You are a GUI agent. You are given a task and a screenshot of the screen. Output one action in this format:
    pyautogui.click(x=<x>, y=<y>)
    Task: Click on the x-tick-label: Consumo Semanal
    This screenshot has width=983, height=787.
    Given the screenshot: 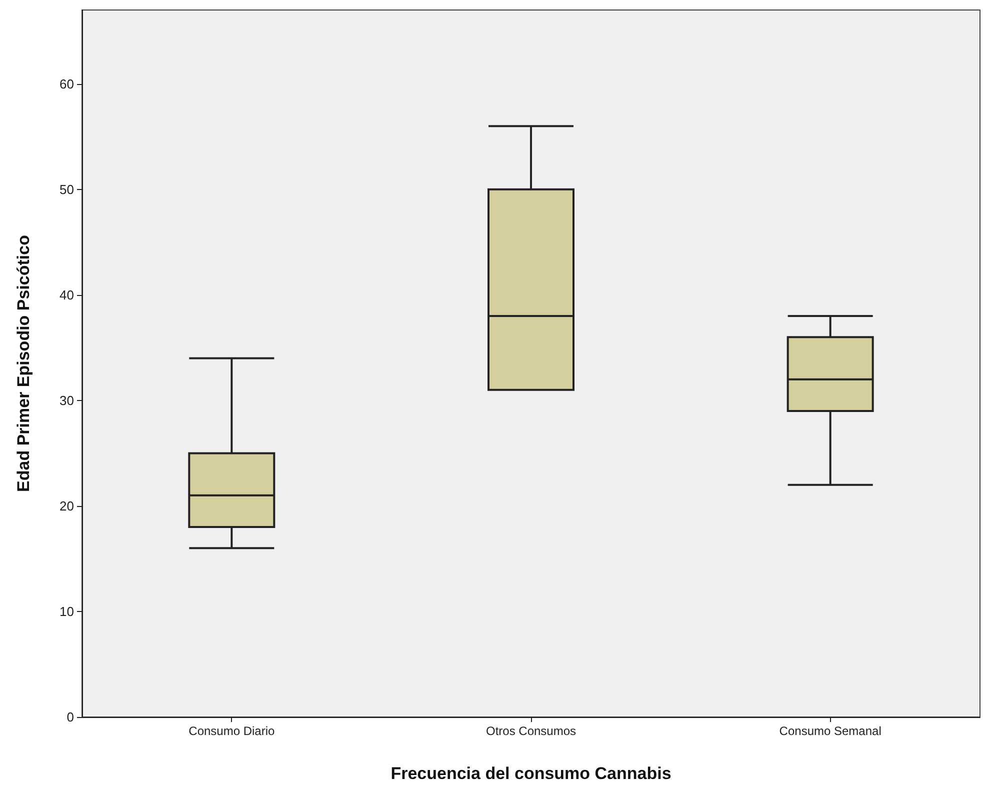 What is the action you would take?
    pyautogui.click(x=830, y=731)
    